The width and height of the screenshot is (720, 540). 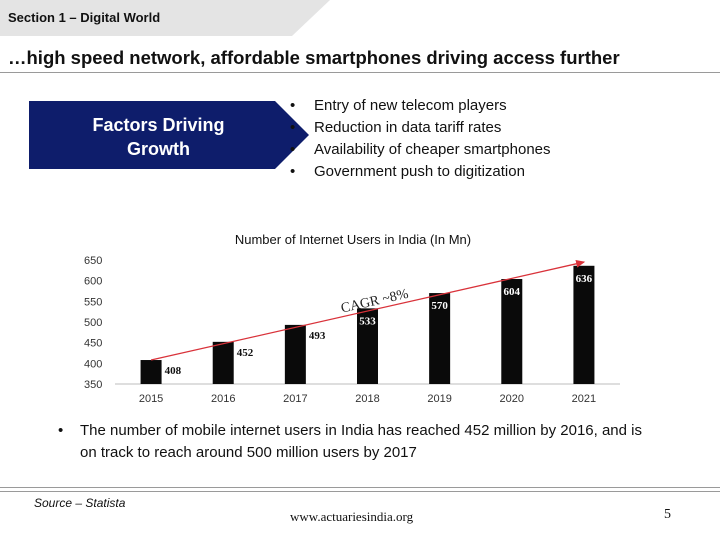 I want to click on data-label: 408, so click(x=173, y=371).